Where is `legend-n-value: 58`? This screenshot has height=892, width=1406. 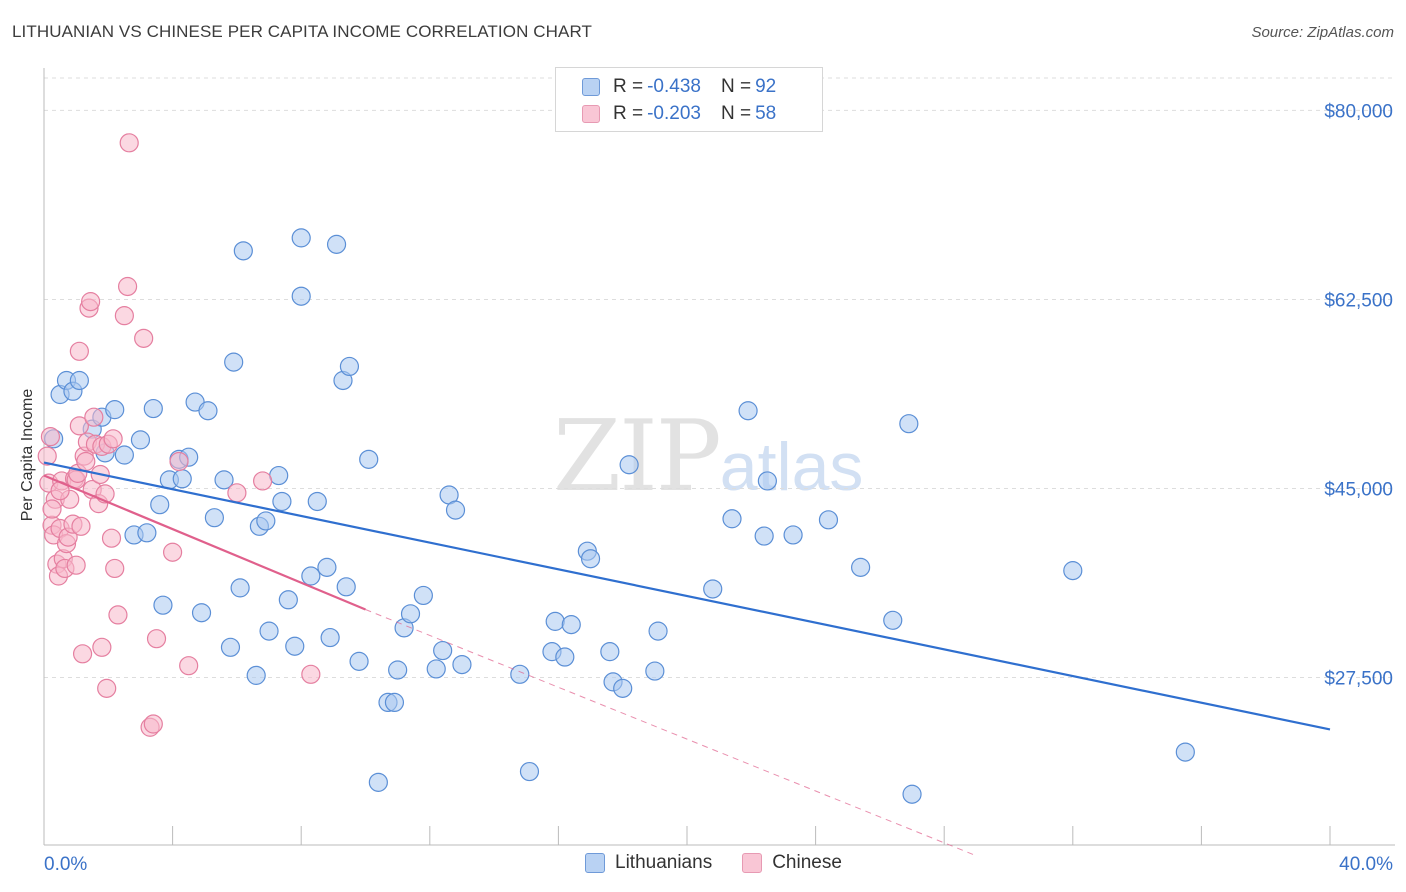
legend-n-value: 58 is located at coordinates (766, 113).